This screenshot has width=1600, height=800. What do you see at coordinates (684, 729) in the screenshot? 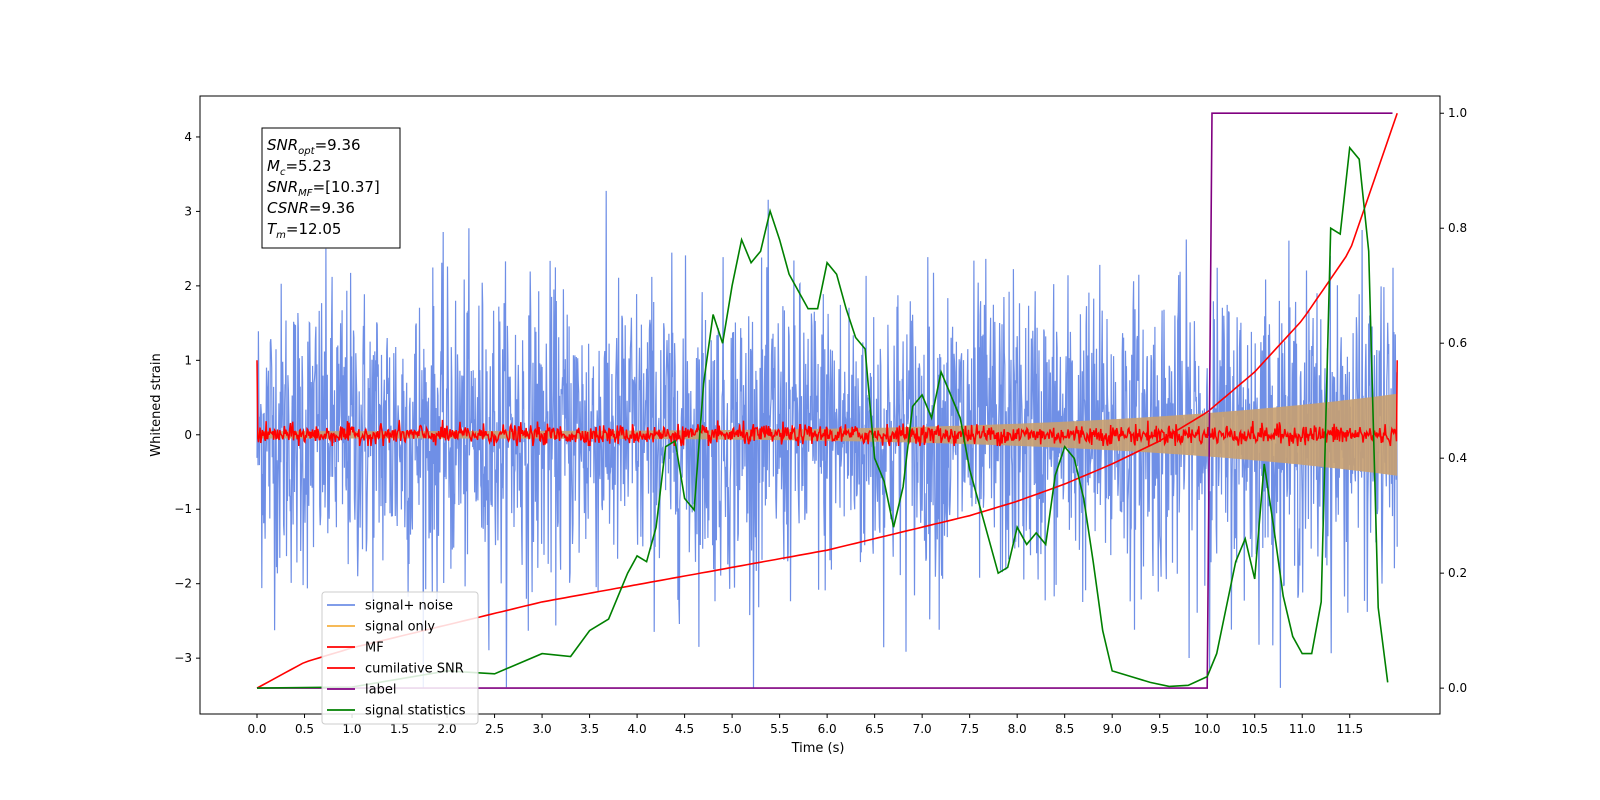
I see `x-tick-label: 4.5` at bounding box center [684, 729].